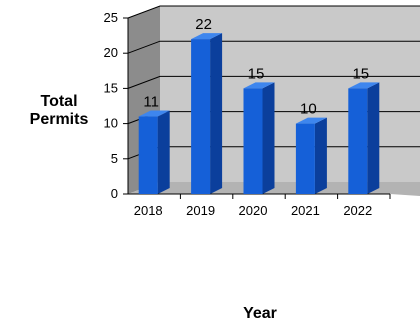  I want to click on y-tick-label: 10, so click(111, 123).